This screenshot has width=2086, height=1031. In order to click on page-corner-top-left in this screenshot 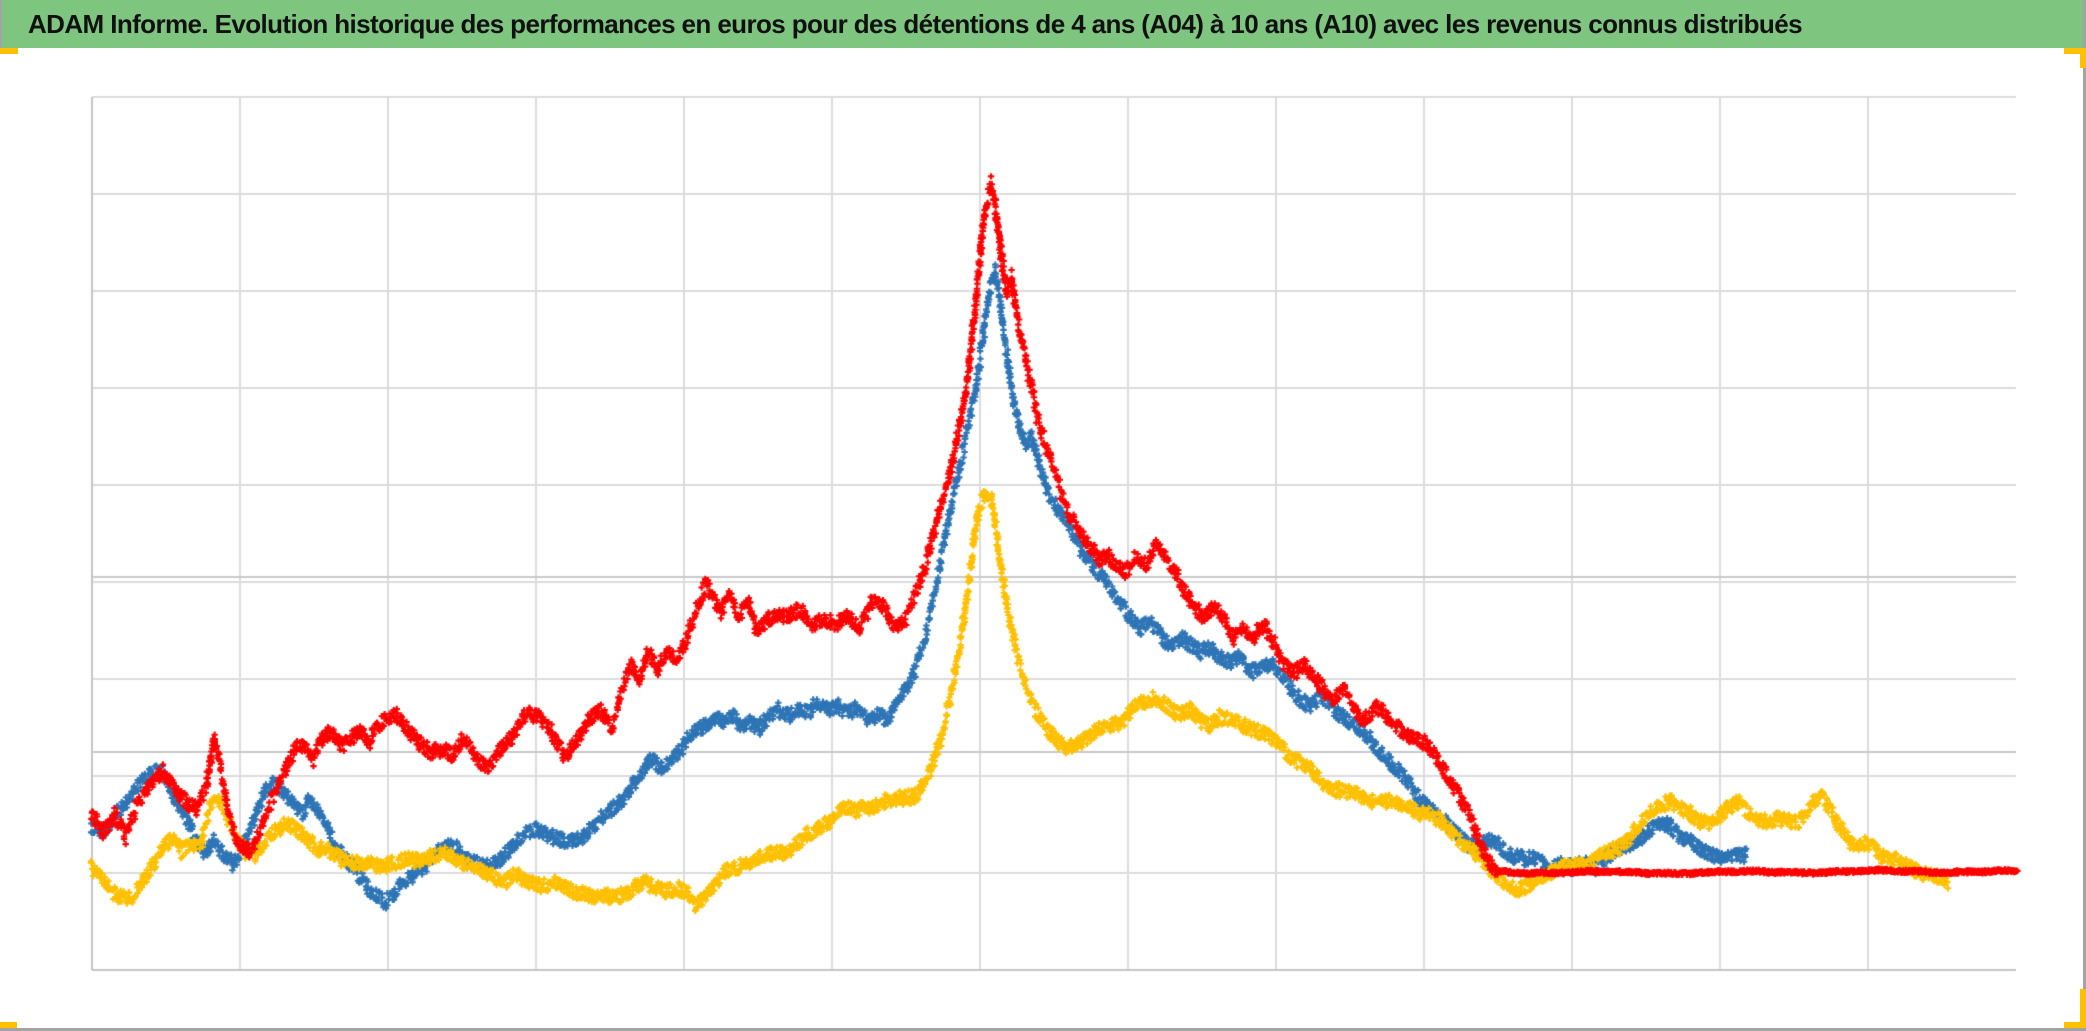, I will do `click(9, 51)`.